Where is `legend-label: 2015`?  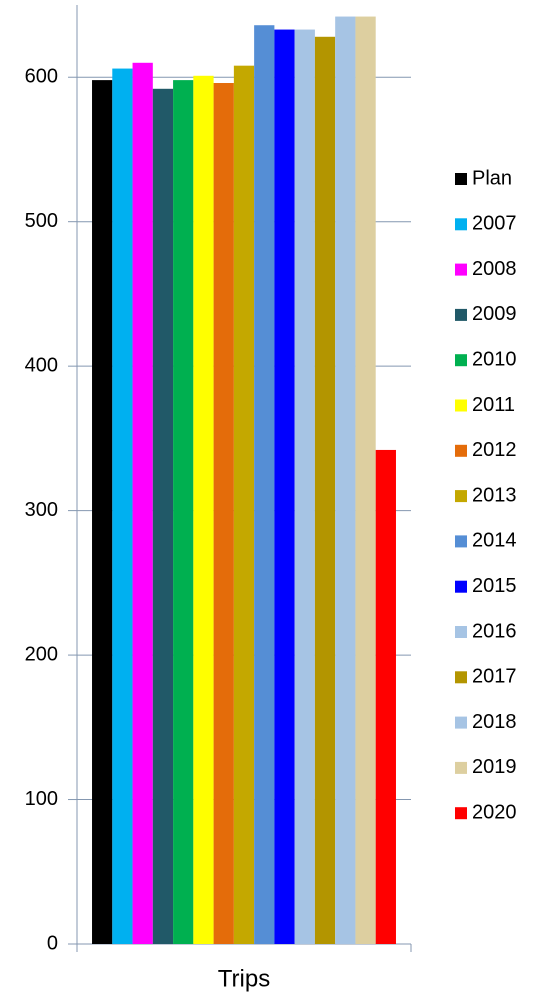 legend-label: 2015 is located at coordinates (494, 586).